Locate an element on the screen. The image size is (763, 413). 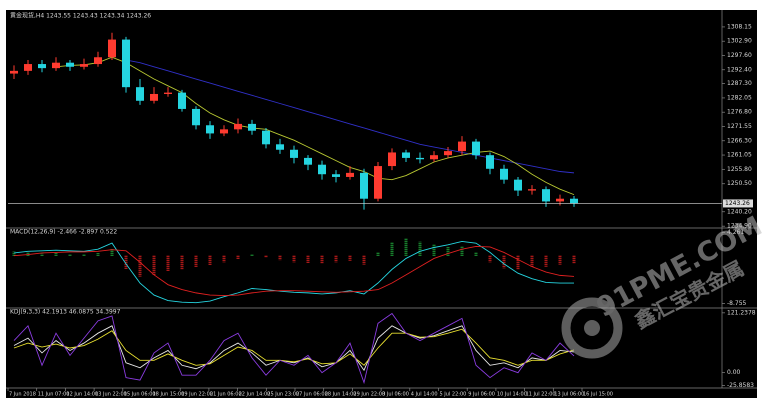
y-tick-label: 1250.50 is located at coordinates (739, 183).